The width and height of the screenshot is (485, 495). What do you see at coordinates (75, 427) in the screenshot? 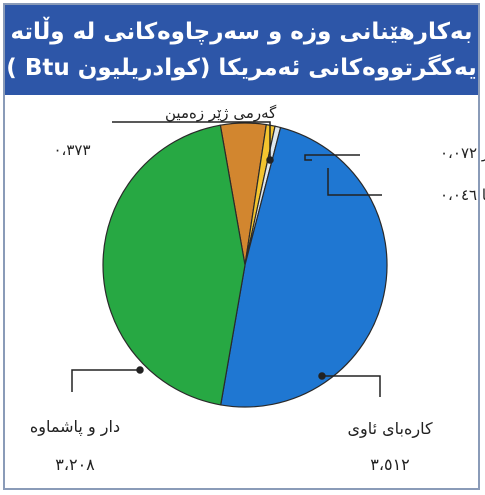
I see `label-wood-name: دار و پاشماوە` at bounding box center [75, 427].